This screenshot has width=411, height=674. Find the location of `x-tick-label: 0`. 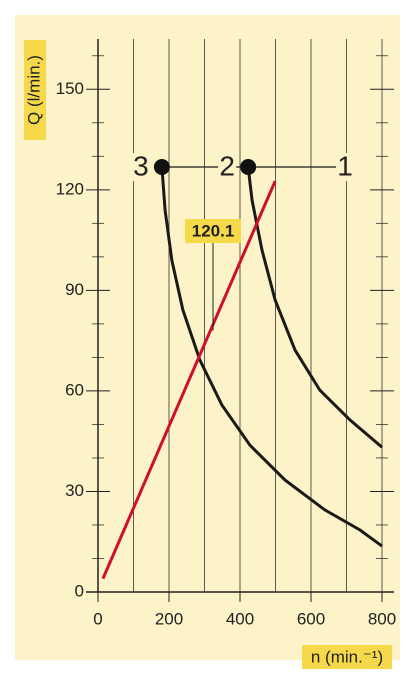

x-tick-label: 0 is located at coordinates (97, 618).